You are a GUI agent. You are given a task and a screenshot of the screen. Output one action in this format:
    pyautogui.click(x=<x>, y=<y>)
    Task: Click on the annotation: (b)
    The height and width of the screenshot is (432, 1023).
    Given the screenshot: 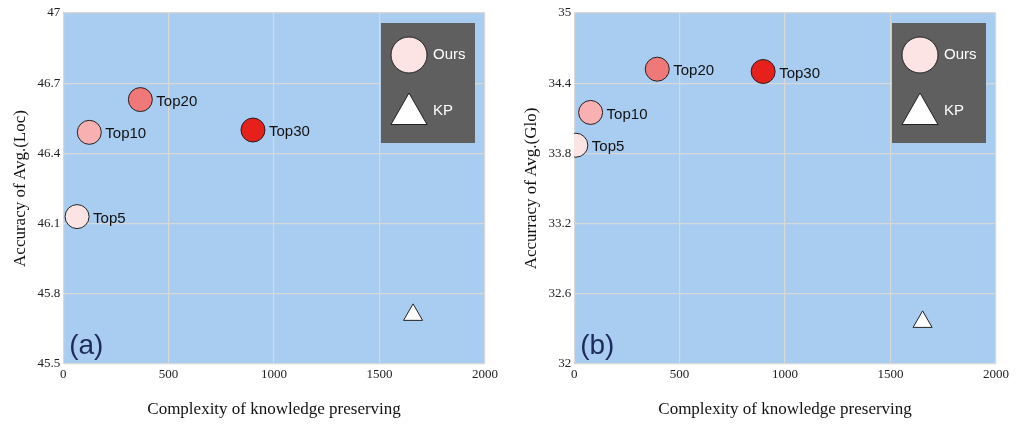 What is the action you would take?
    pyautogui.click(x=597, y=344)
    